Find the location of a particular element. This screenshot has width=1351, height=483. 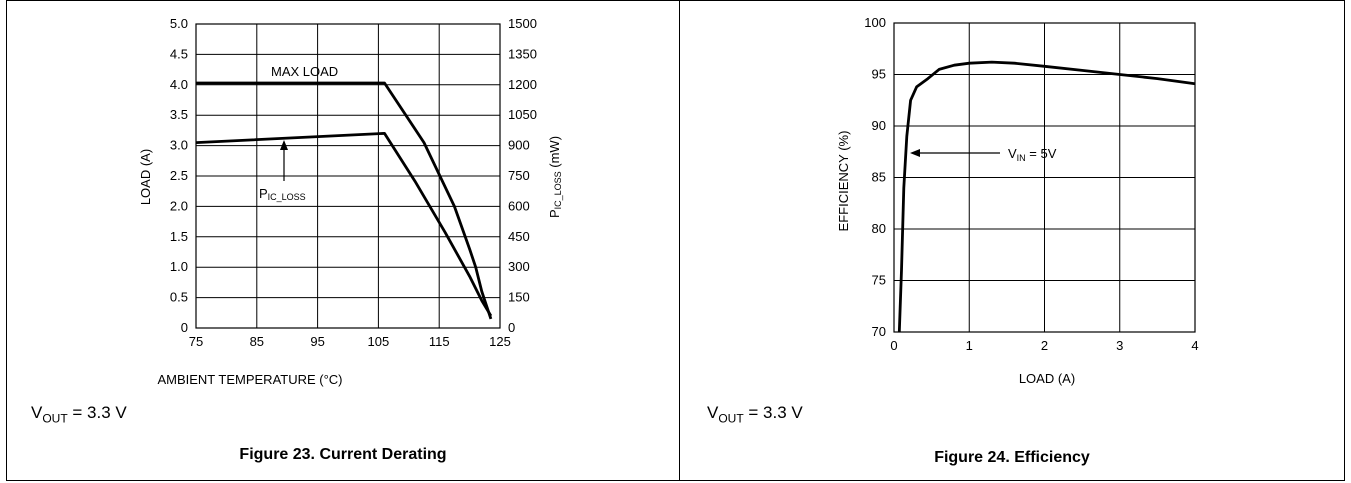

y2-tick-label: 1500 is located at coordinates (522, 23).